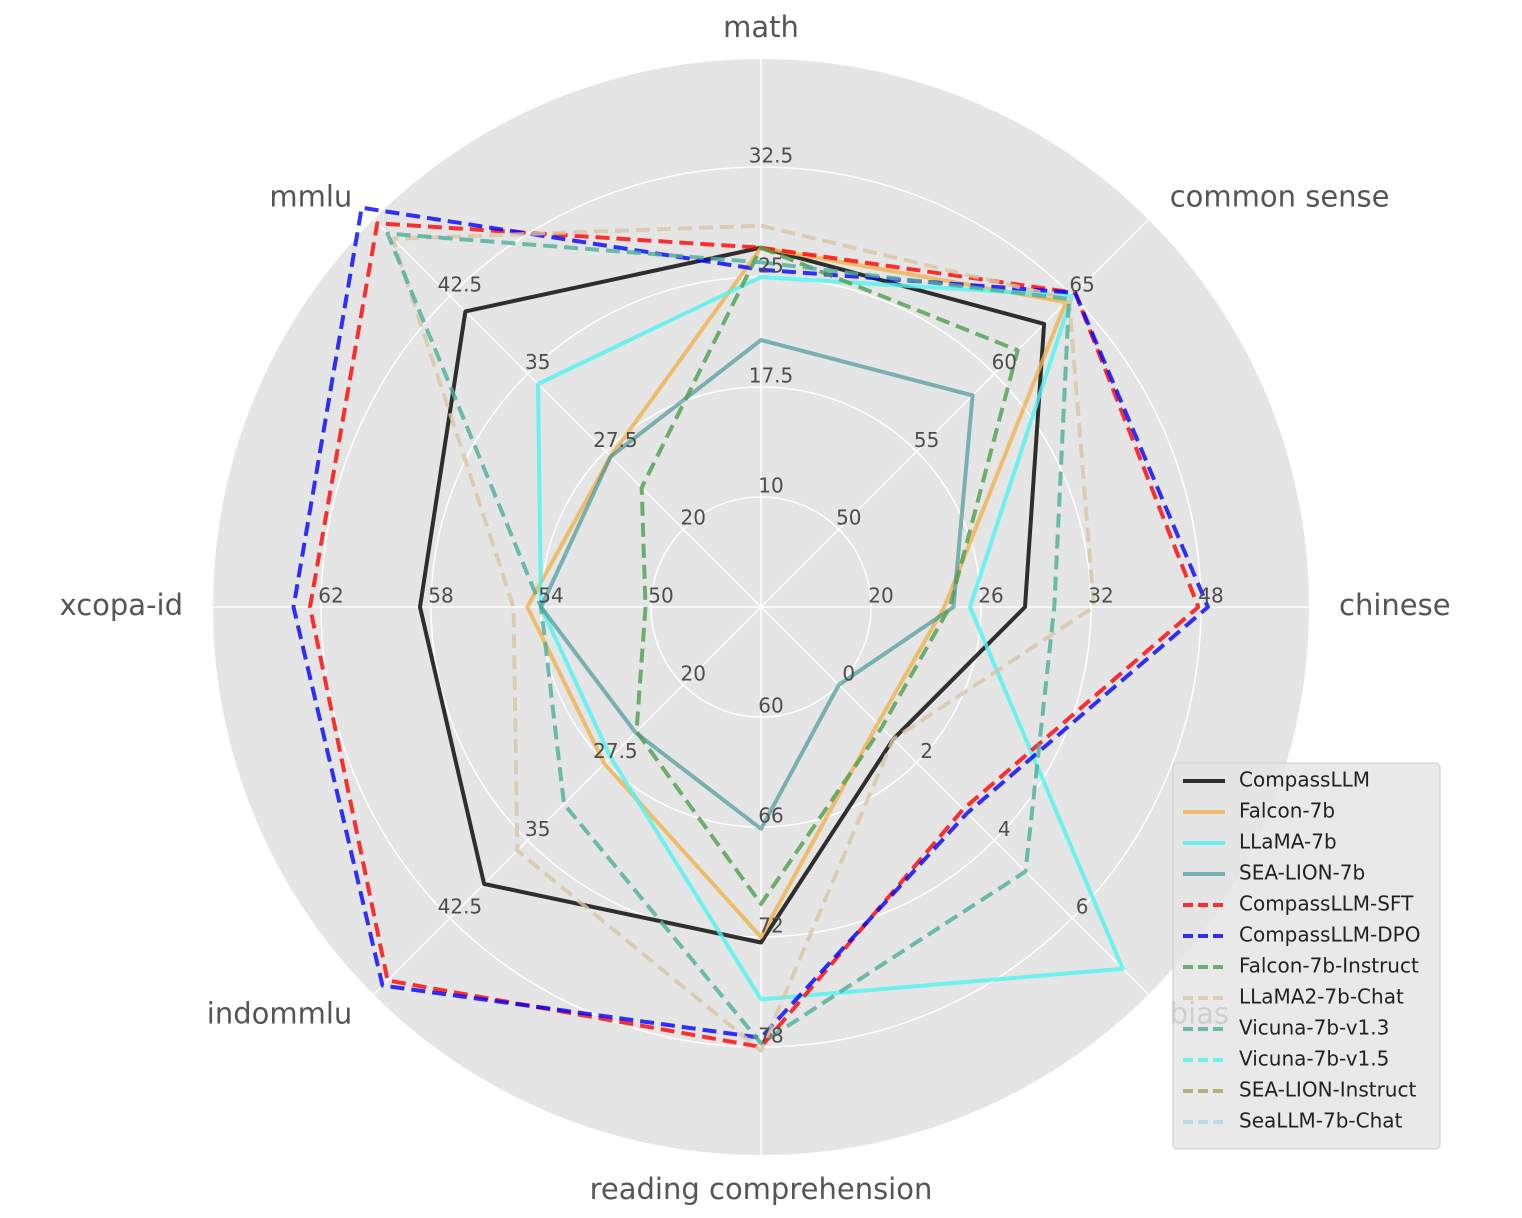  What do you see at coordinates (550, 596) in the screenshot?
I see `tick-label: 54` at bounding box center [550, 596].